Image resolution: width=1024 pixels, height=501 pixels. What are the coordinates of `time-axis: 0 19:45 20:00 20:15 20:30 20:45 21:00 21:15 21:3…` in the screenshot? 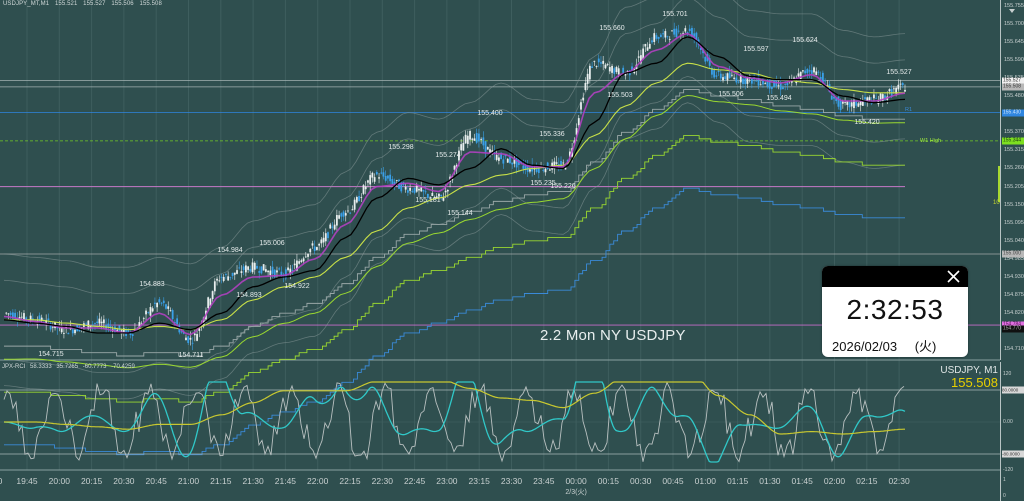 It's located at (500, 485).